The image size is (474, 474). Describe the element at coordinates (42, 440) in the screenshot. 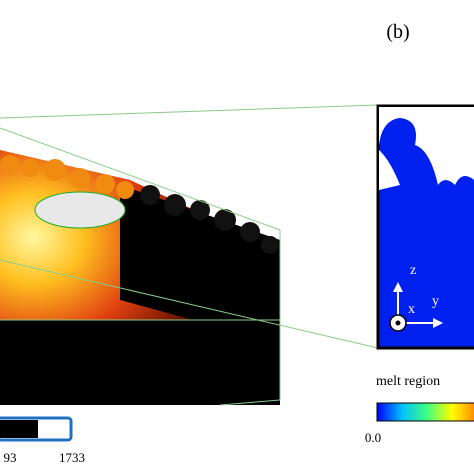

I see `temperature-colorbar: 93 1733` at that location.